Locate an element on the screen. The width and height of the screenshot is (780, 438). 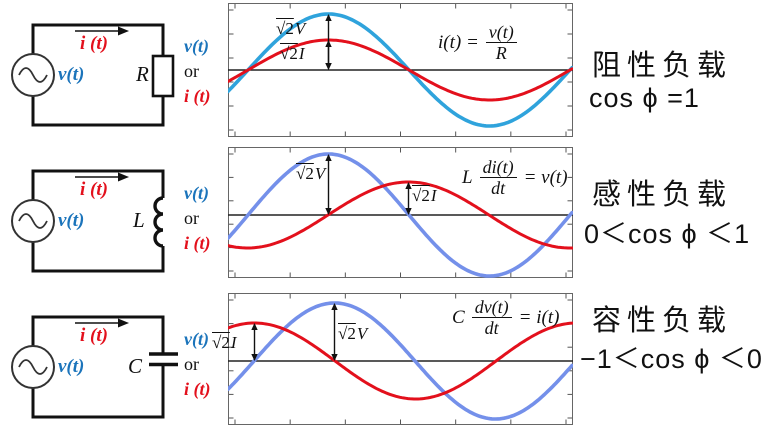
waveform-plot-inductive is located at coordinates (400, 212).